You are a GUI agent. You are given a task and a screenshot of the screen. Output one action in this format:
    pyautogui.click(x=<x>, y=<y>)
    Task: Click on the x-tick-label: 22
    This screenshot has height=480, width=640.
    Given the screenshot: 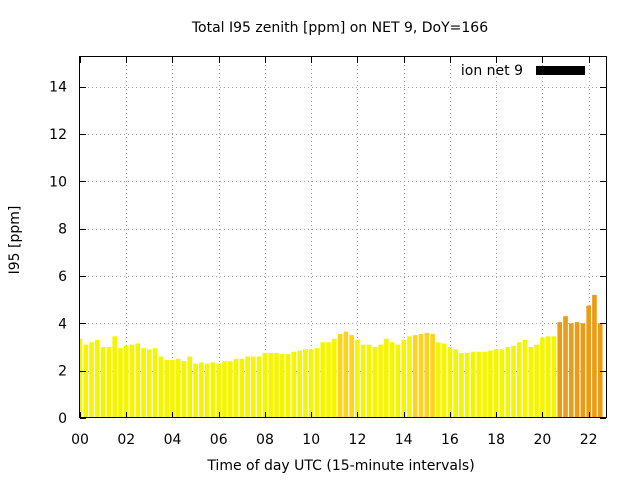 What is the action you would take?
    pyautogui.click(x=589, y=440)
    